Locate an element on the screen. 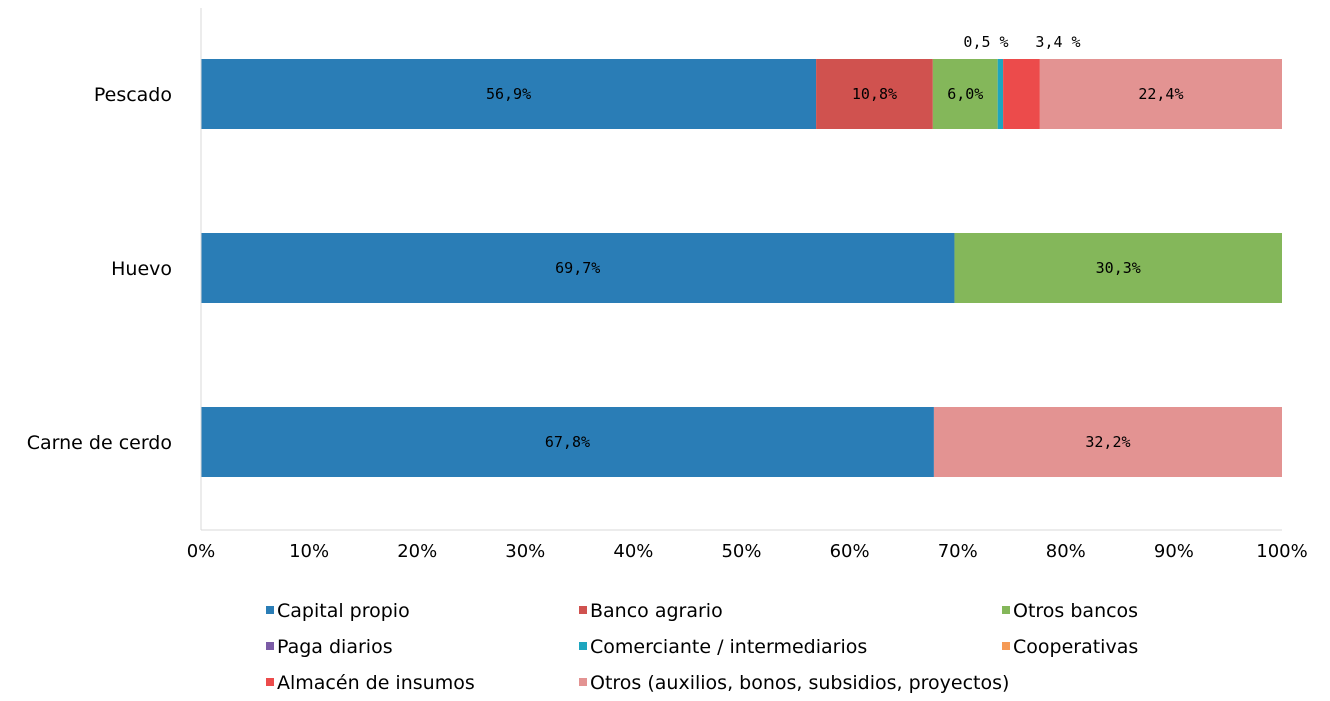  data-label: 30,3% is located at coordinates (1118, 268).